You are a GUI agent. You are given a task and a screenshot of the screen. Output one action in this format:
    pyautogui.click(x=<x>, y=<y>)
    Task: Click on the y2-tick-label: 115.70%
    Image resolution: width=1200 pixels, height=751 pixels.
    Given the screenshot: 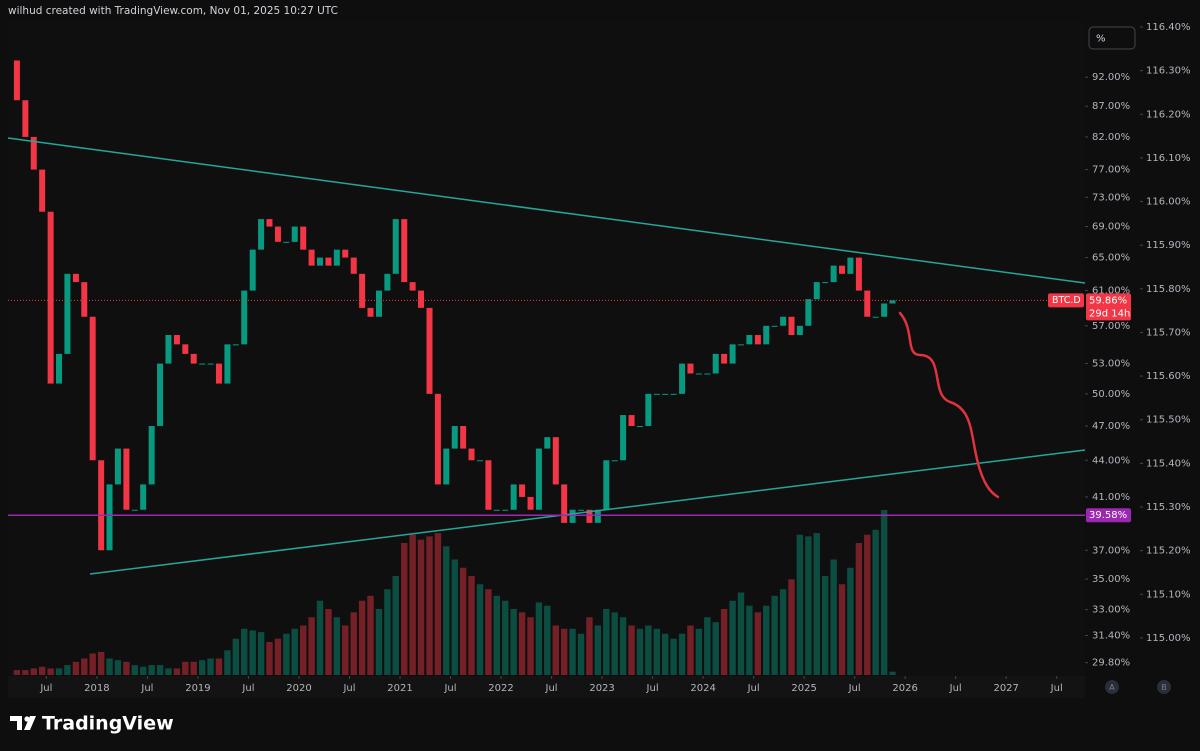 What is the action you would take?
    pyautogui.click(x=1168, y=332)
    